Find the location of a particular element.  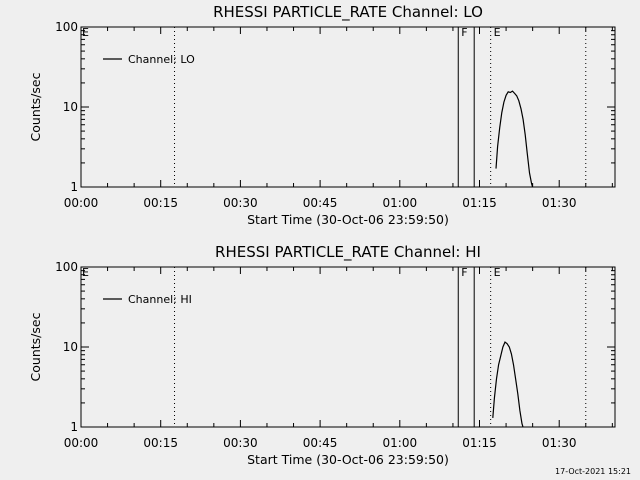

bottom-y-tick-label: 100 is located at coordinates (66, 267).